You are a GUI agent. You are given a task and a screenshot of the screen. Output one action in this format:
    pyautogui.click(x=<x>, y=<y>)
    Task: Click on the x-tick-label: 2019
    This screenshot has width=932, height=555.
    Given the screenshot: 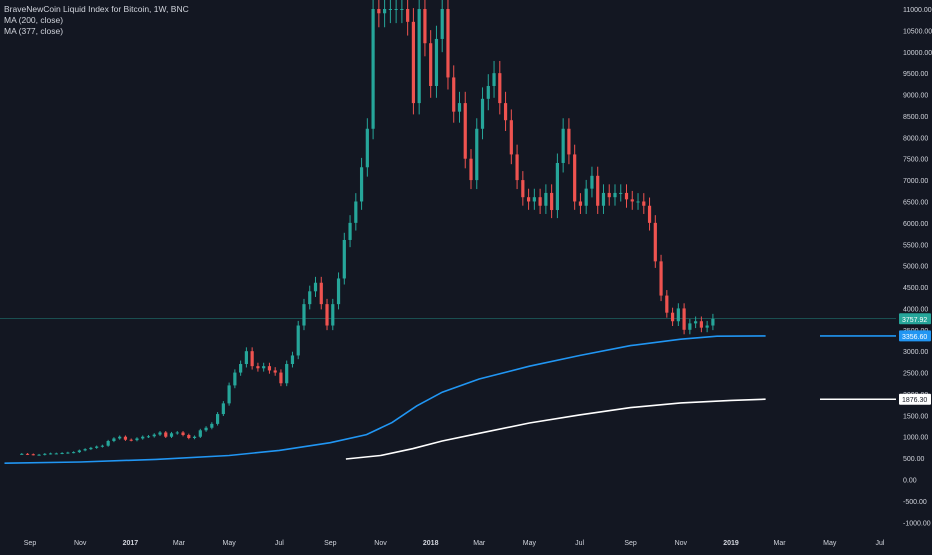 What is the action you would take?
    pyautogui.click(x=731, y=543)
    